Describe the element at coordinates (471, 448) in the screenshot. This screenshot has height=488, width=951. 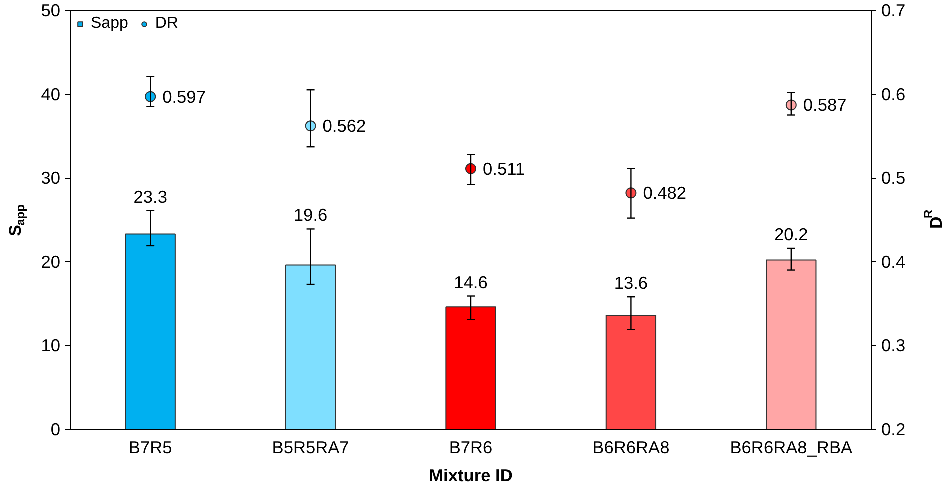
I see `x-tick-label: B7R6` at that location.